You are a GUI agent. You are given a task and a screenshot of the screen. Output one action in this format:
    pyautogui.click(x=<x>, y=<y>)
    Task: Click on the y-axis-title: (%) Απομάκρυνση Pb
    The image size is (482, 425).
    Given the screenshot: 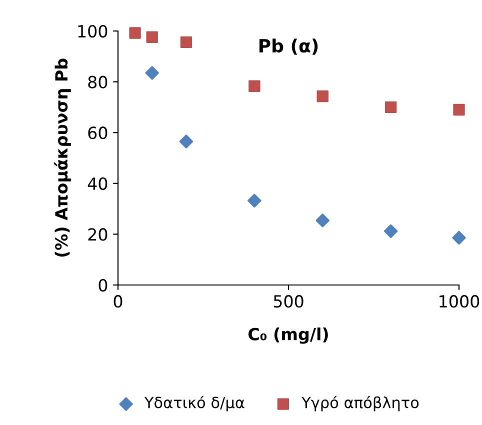 What is the action you would take?
    pyautogui.click(x=62, y=157)
    